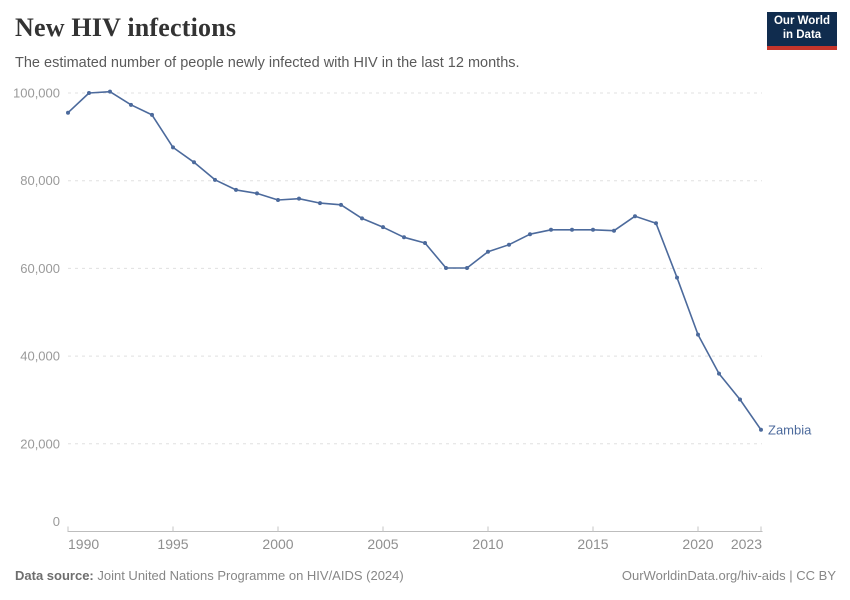  Describe the element at coordinates (487, 544) in the screenshot. I see `x-tick-label: 2010` at that location.